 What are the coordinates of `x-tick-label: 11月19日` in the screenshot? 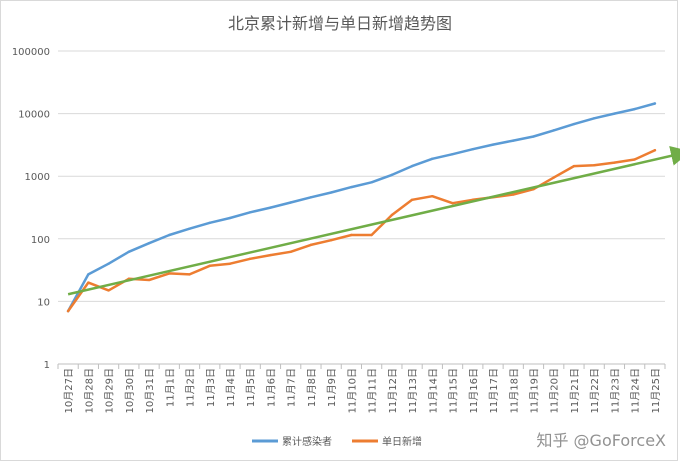 It's located at (534, 390).